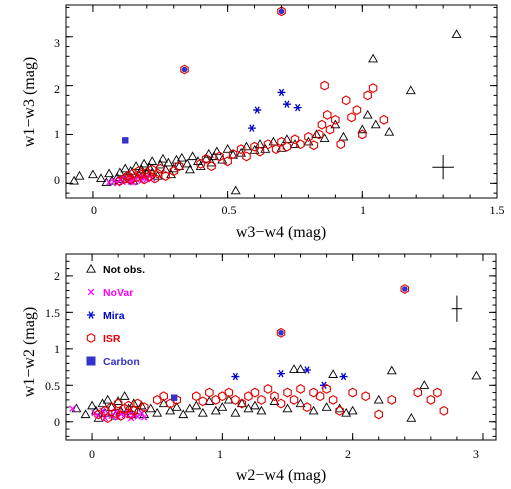 This screenshot has height=489, width=511. What do you see at coordinates (29, 352) in the screenshot?
I see `bottom-y-axis-title: w1−w2 (mag)` at bounding box center [29, 352].